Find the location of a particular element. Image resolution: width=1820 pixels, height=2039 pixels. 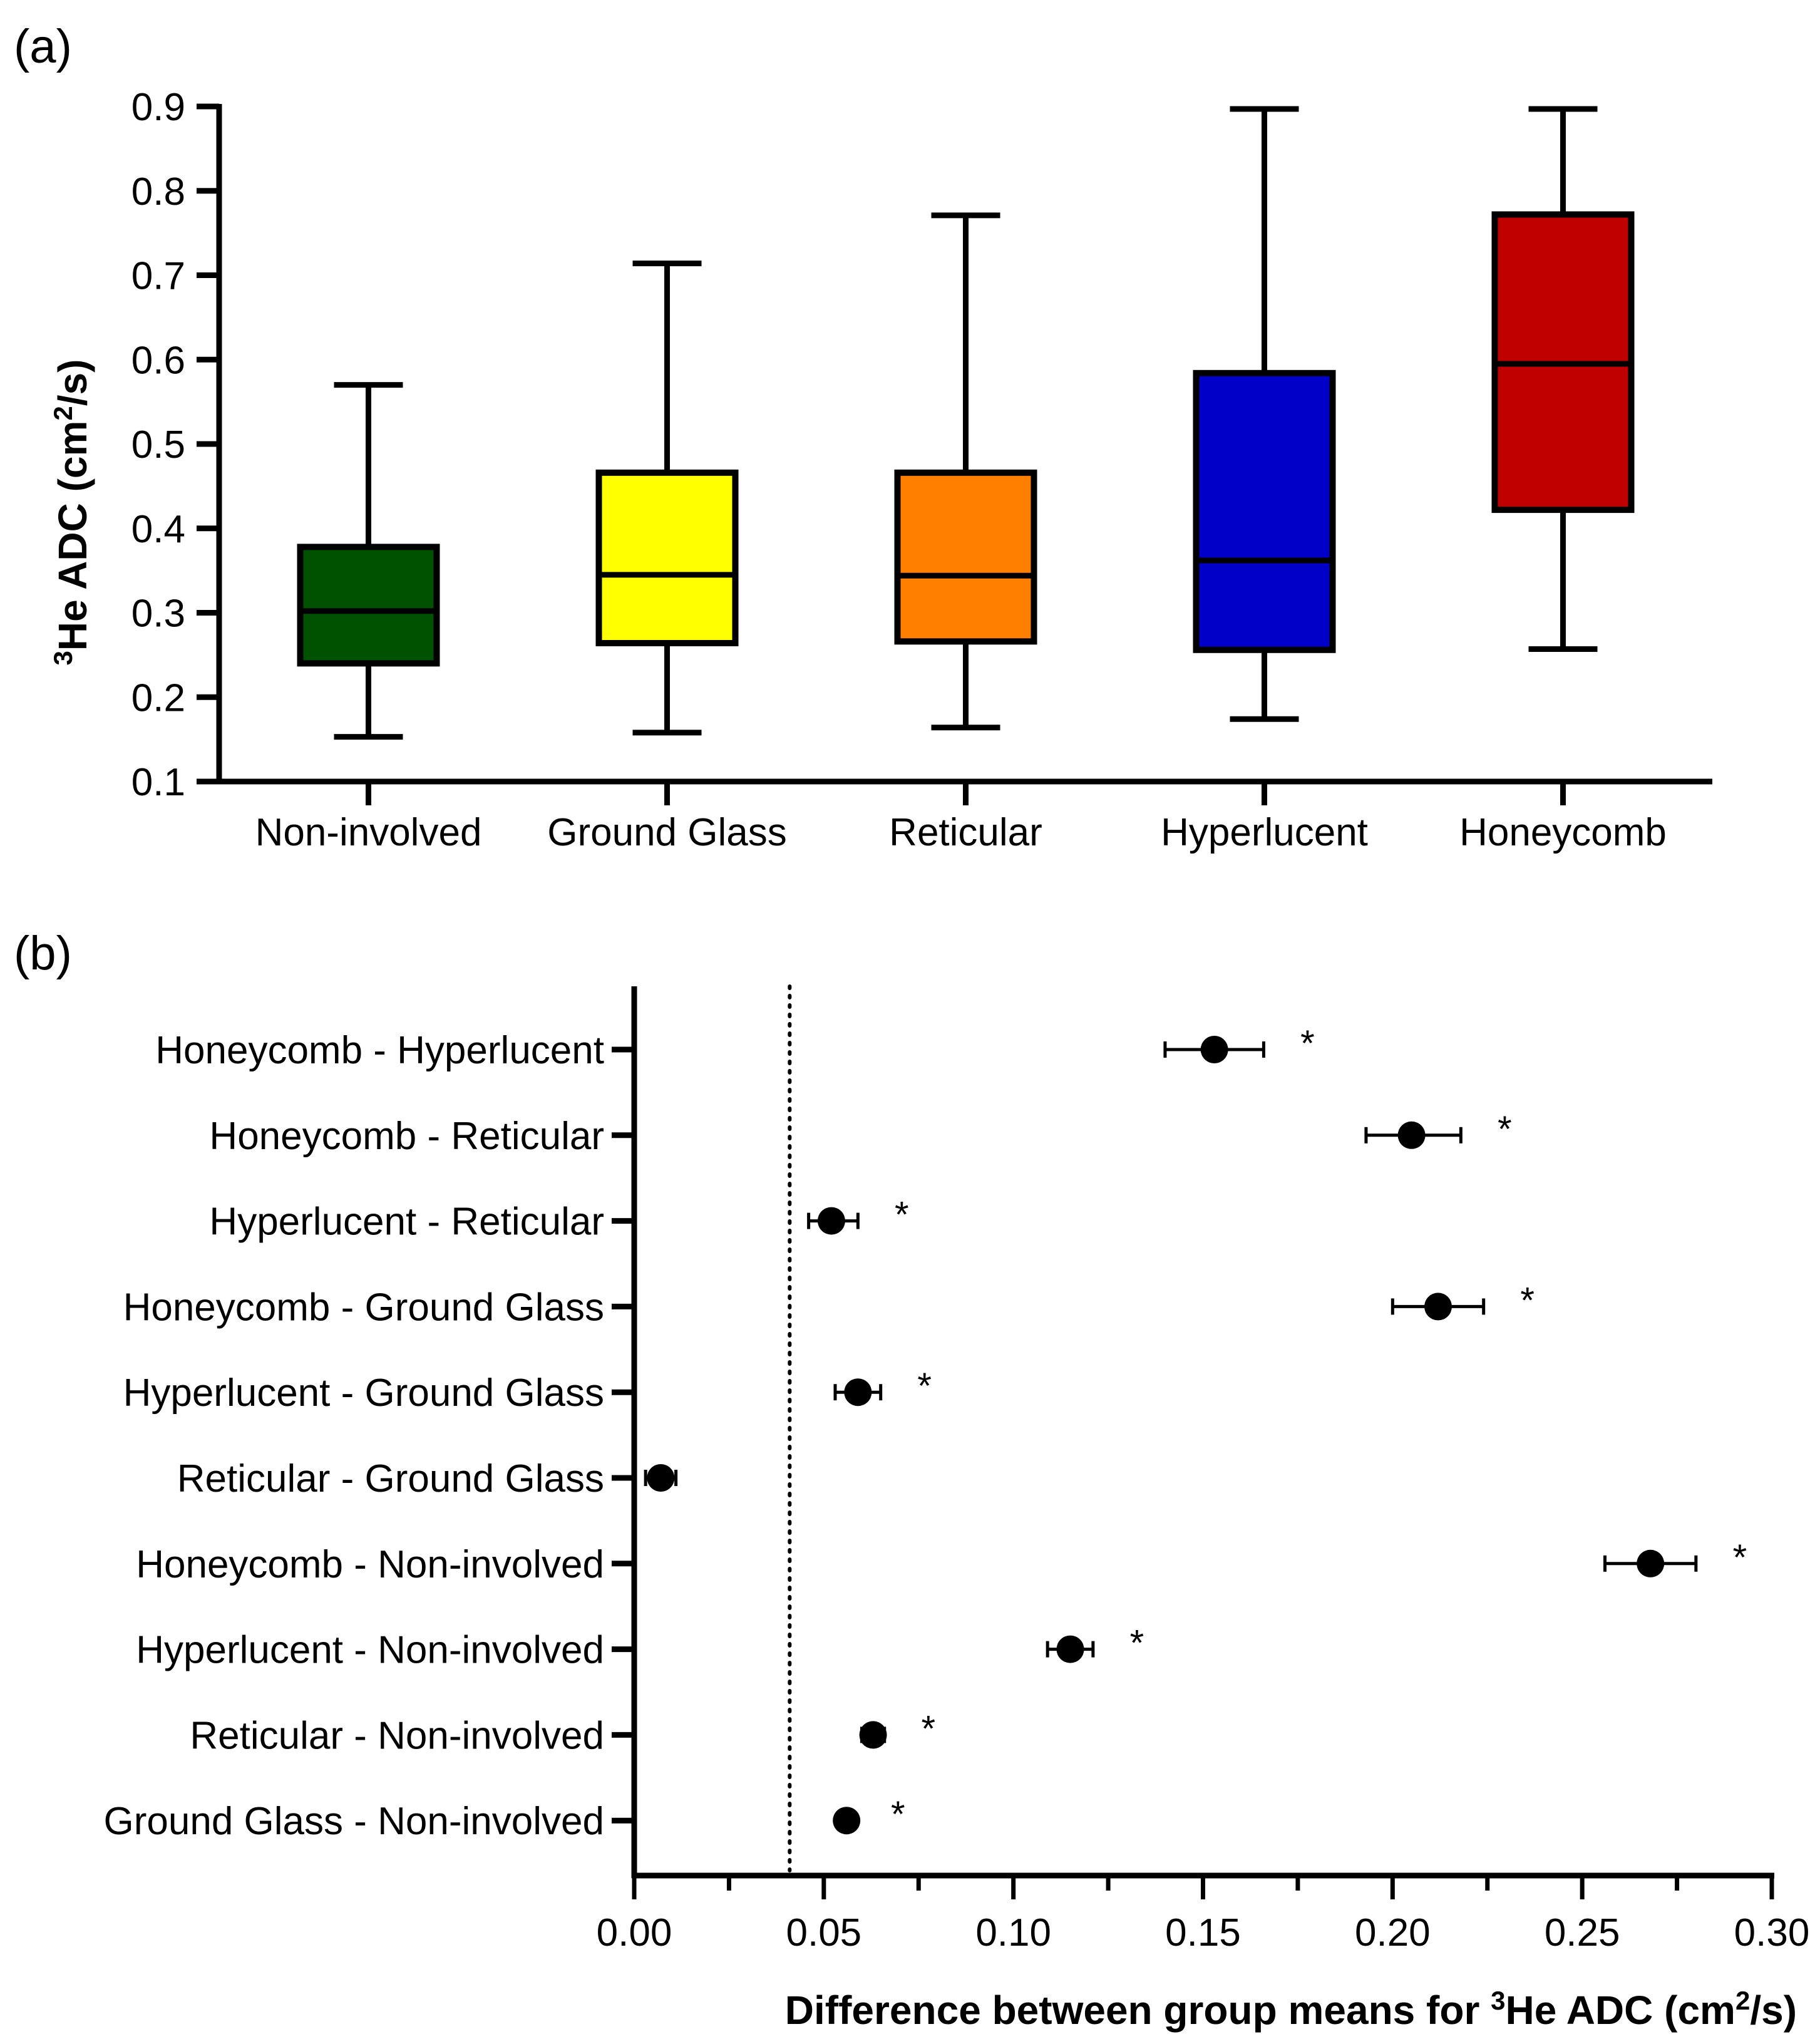

box-hyperlucent is located at coordinates (1265, 414).